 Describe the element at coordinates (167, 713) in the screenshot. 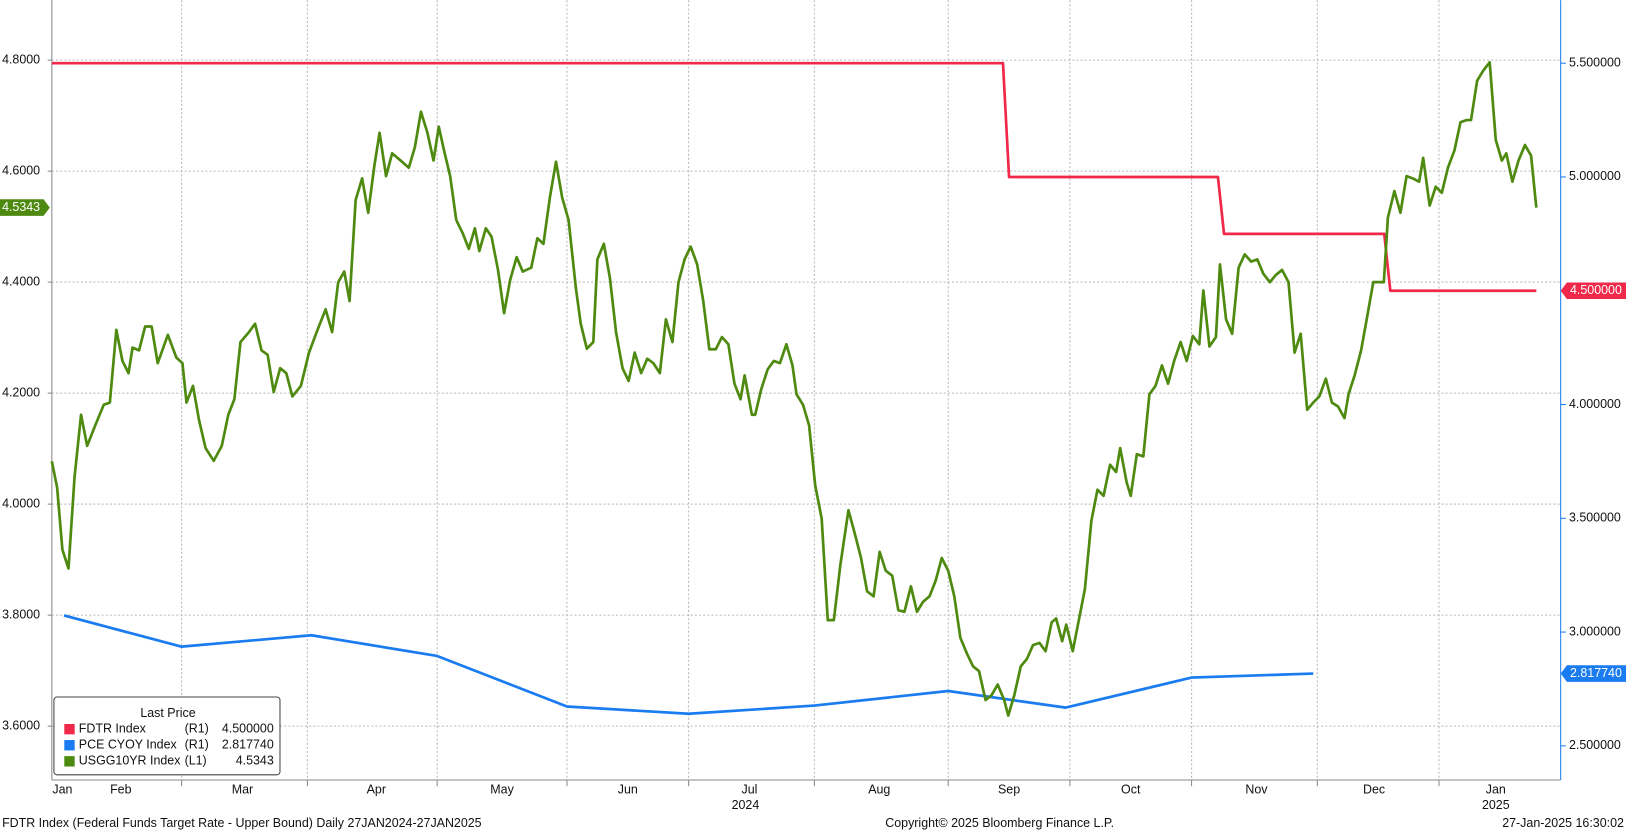

I see `legend-title: Last Price` at that location.